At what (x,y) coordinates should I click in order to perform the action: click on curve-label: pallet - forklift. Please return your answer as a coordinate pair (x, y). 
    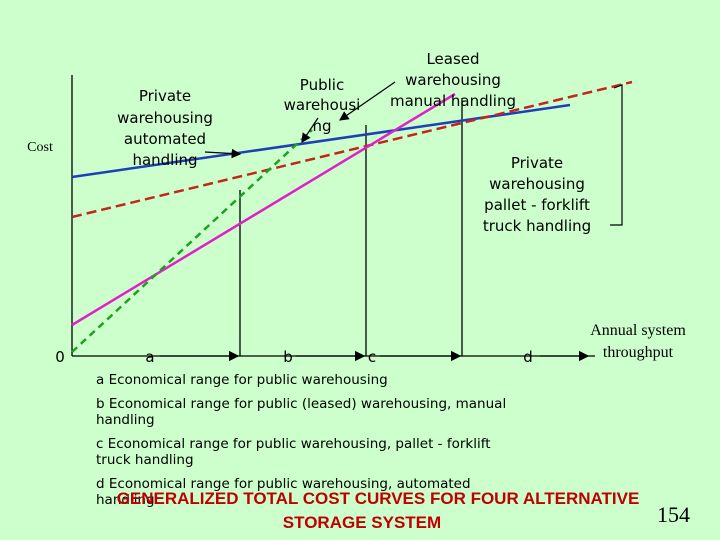
    Looking at the image, I should click on (537, 205).